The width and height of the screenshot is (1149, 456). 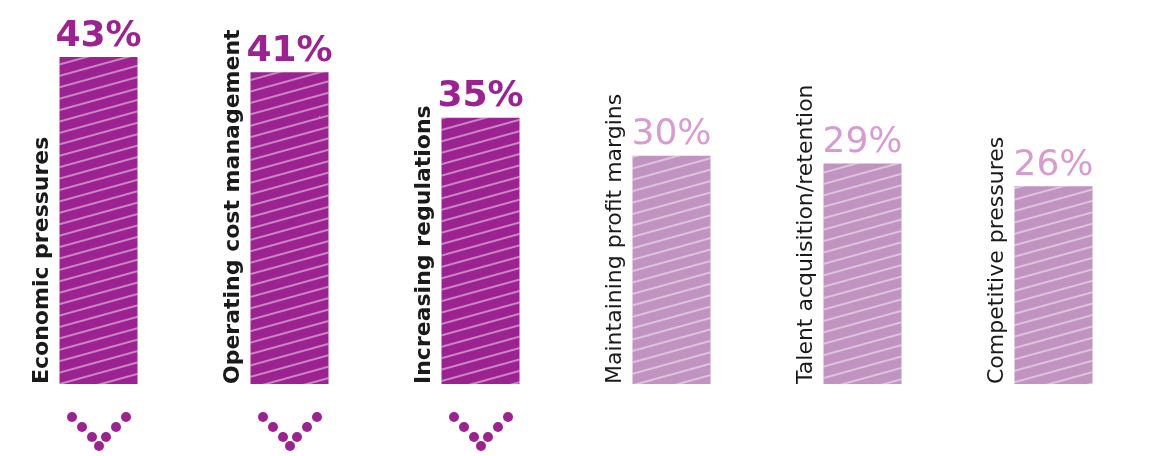 What do you see at coordinates (480, 94) in the screenshot?
I see `data-label: 35%` at bounding box center [480, 94].